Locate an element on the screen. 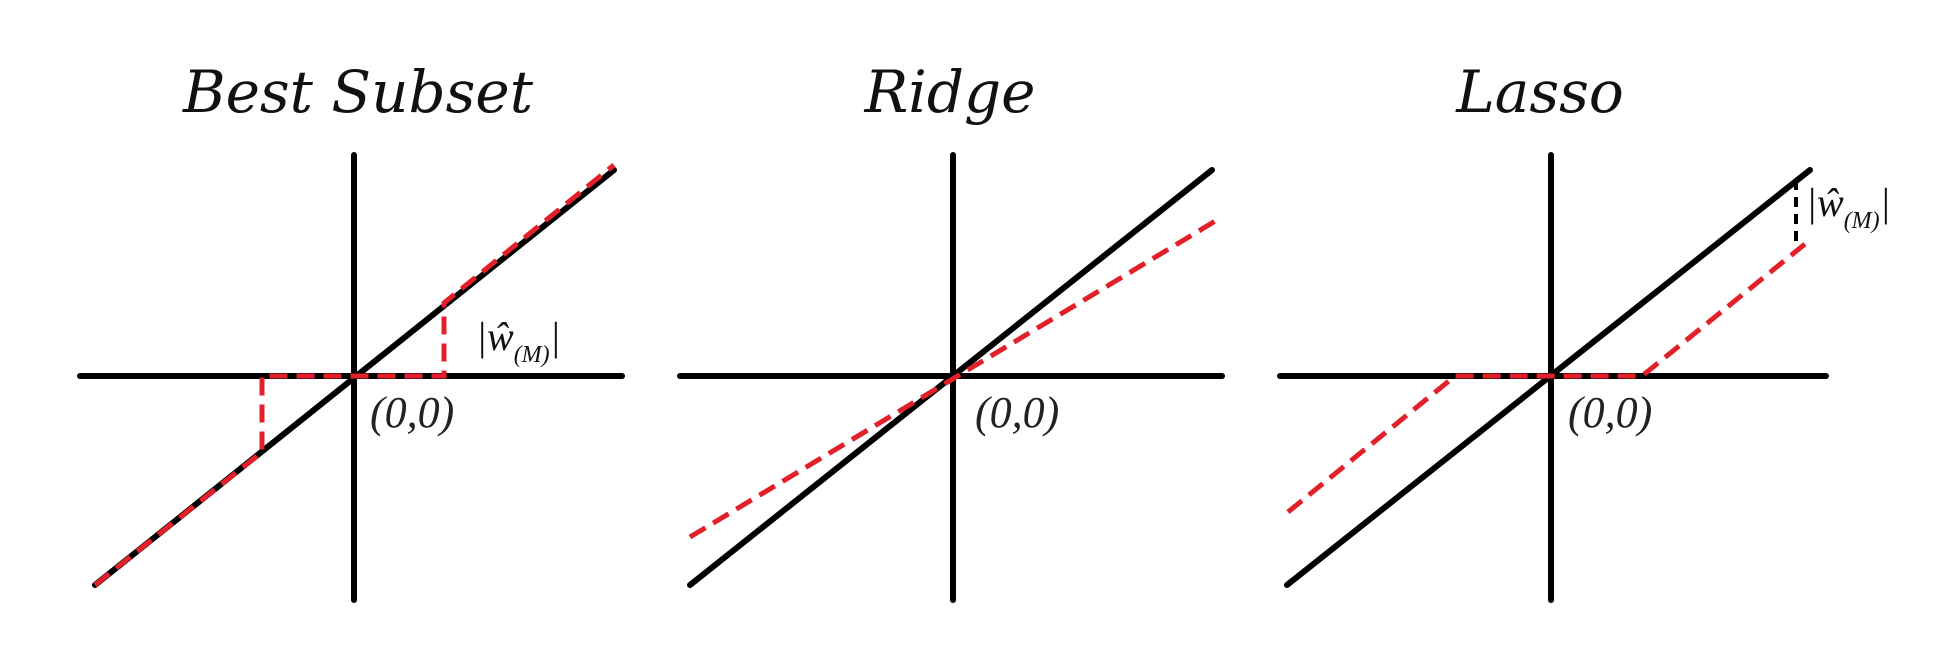 This screenshot has height=654, width=1948. panel-title-lasso: Lasso is located at coordinates (1539, 92).